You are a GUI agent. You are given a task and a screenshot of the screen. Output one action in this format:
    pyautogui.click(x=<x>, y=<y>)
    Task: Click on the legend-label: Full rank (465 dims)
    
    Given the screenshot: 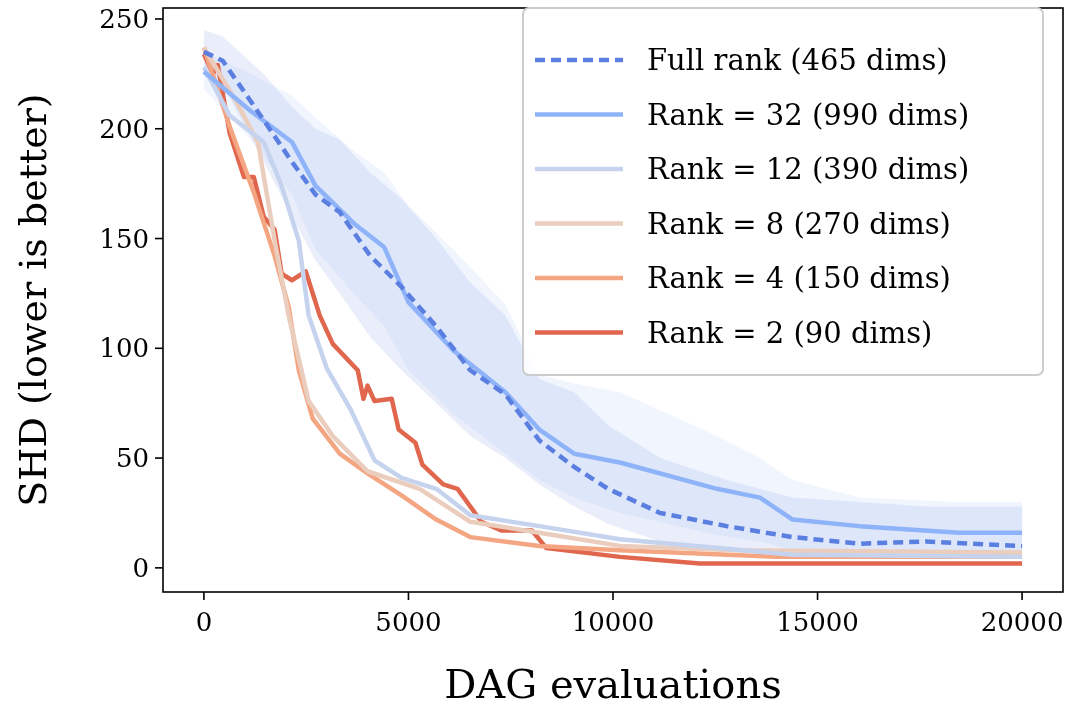 What is the action you would take?
    pyautogui.click(x=797, y=60)
    